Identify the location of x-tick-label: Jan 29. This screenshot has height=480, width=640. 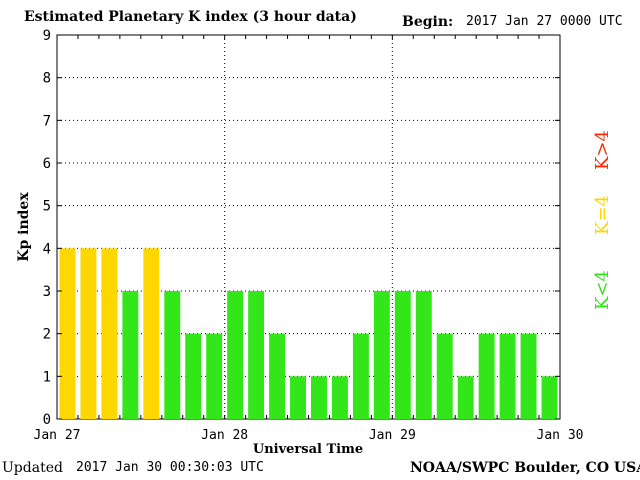
(392, 435).